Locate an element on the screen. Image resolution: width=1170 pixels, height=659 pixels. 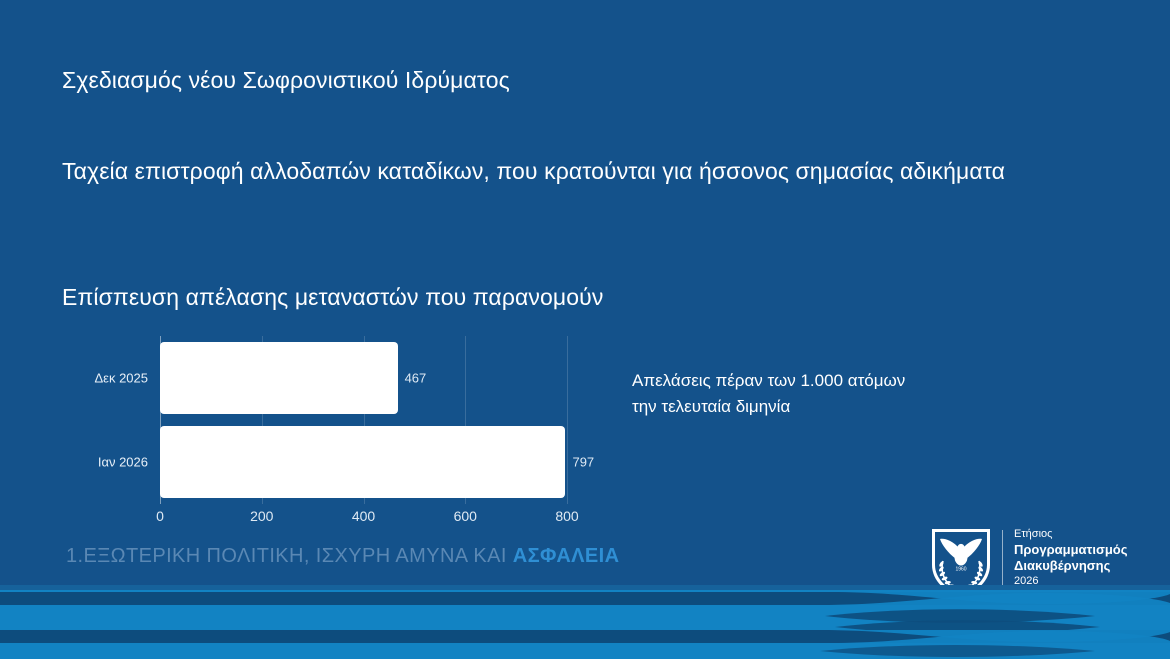
footer-label-plain: 1.ΕΞΩΤΕΡΙΚΗ ΠΟΛΙΤΙΚΗ, ΙΣΧΥΡΗ ΑΜΥΝΑ ΚΑΙ is located at coordinates (289, 556).